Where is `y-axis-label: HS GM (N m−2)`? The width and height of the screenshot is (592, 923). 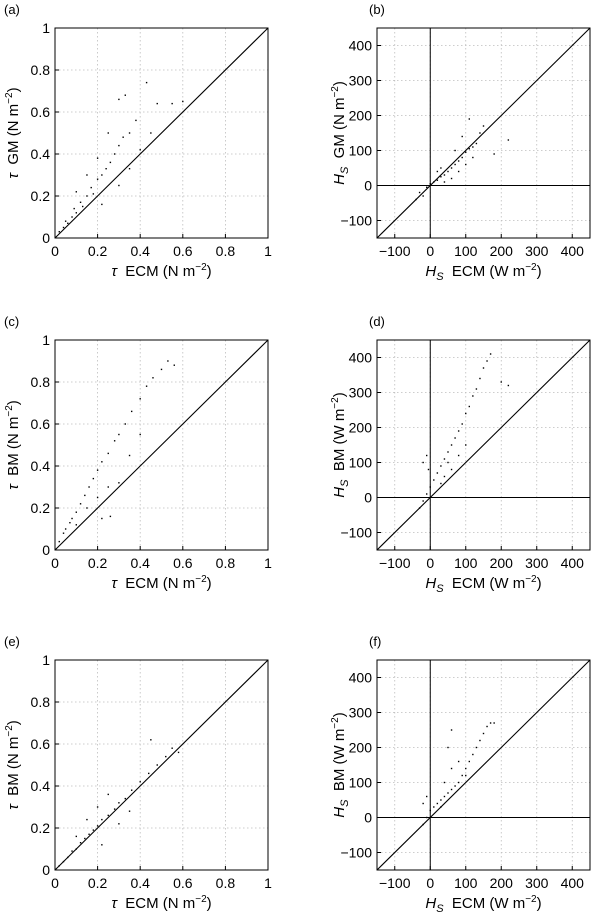
y-axis-label: HS GM (N m−2) is located at coordinates (340, 133).